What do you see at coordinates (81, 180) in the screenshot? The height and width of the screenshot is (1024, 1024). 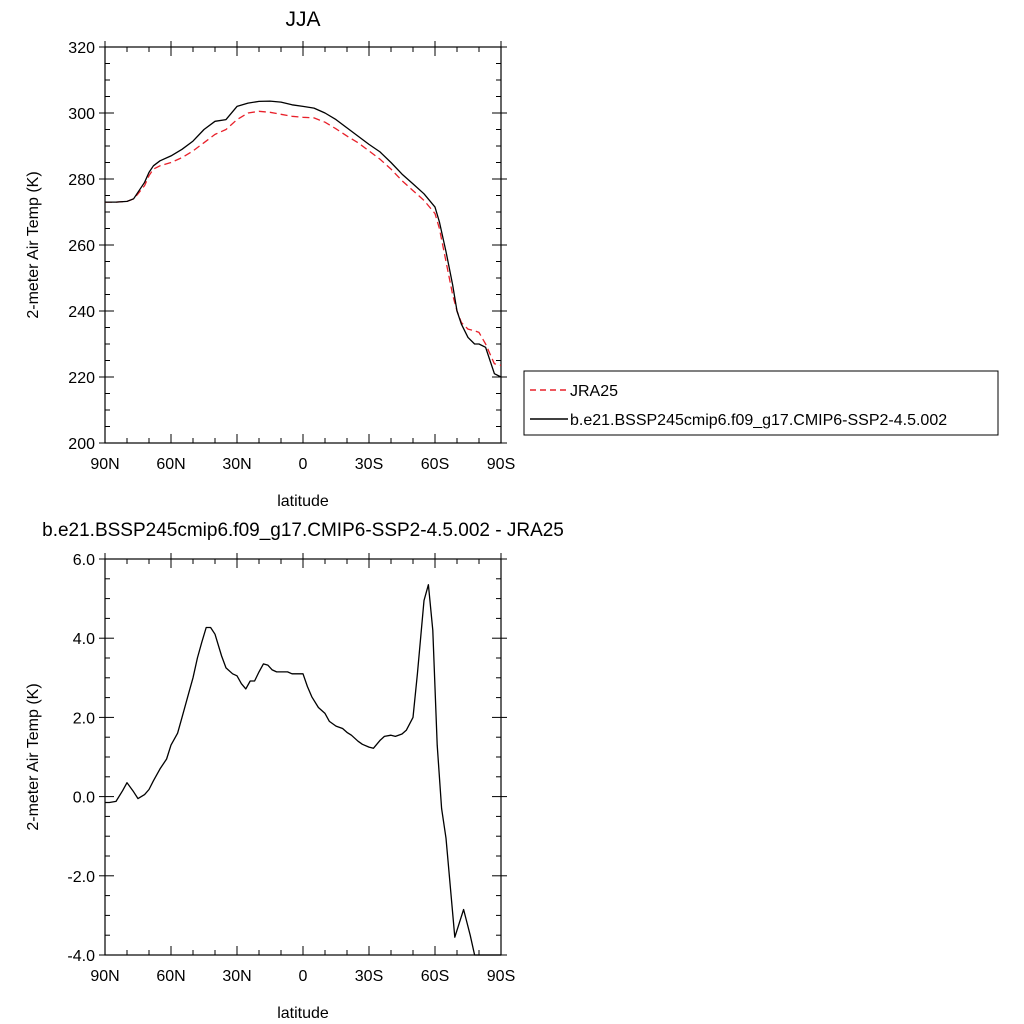 I see `y-tick-label: 280` at bounding box center [81, 180].